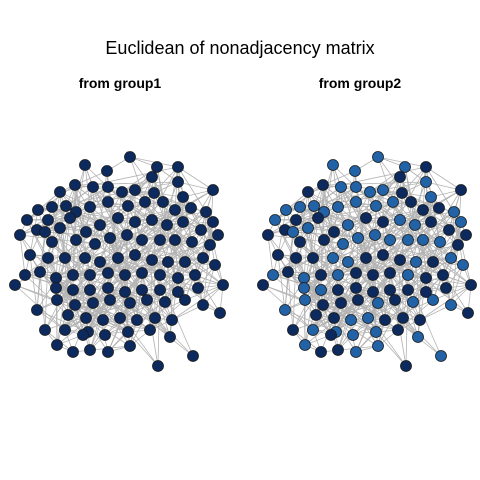  I want to click on figure-title: Euclidean of nonadjacency matrix, so click(240, 48).